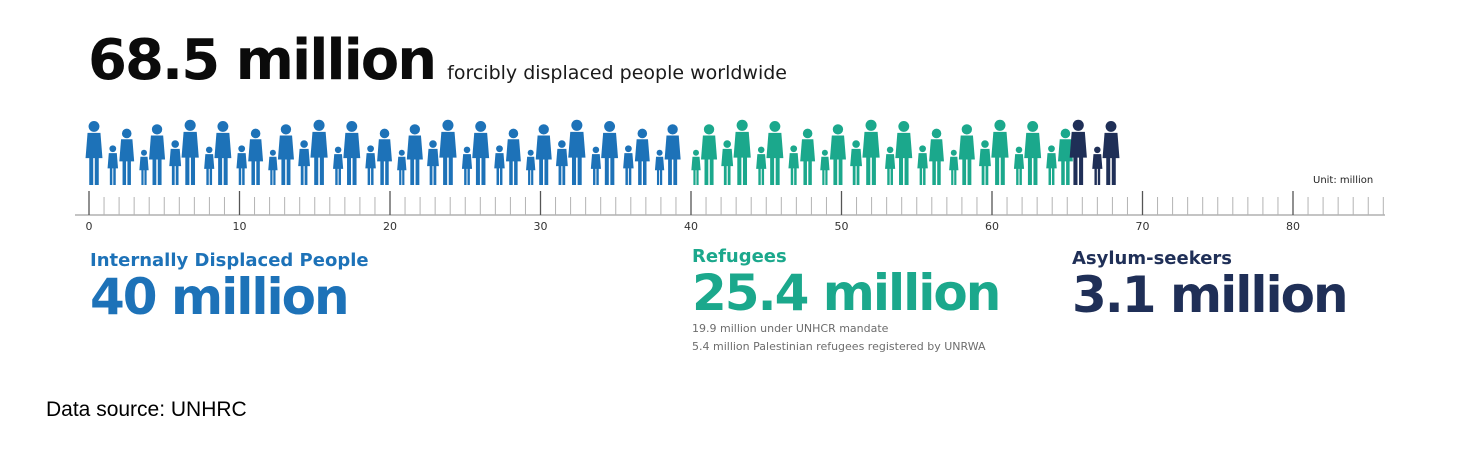  What do you see at coordinates (541, 226) in the screenshot?
I see `x-tick-label: 30` at bounding box center [541, 226].